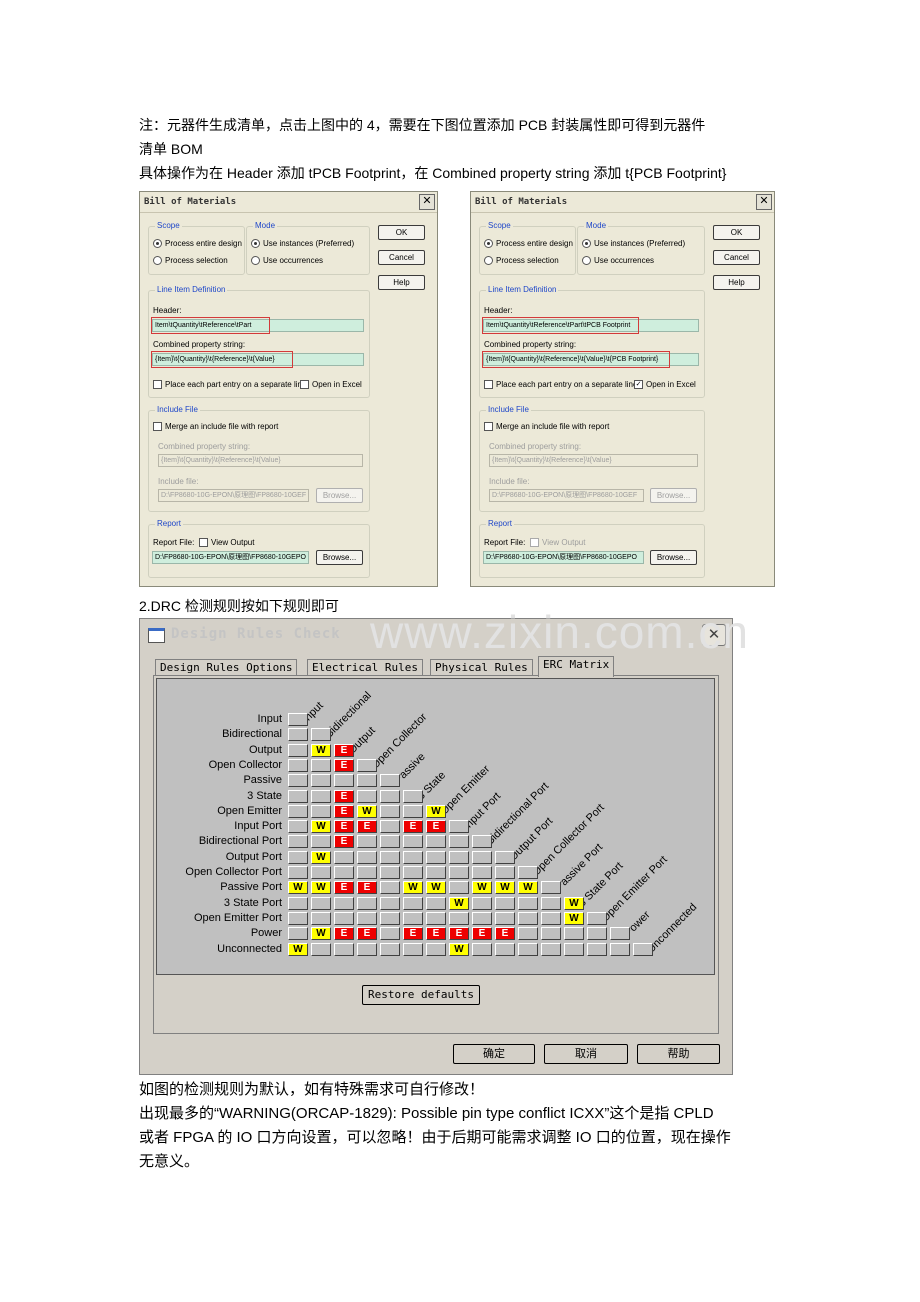  Describe the element at coordinates (586, 1054) in the screenshot. I see `cancel-button: 取消` at that location.